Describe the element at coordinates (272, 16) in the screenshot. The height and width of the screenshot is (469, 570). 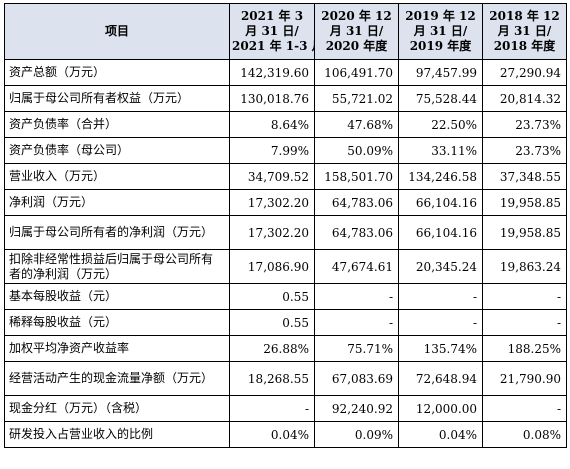
I see `header-line: 2021 年 3` at that location.